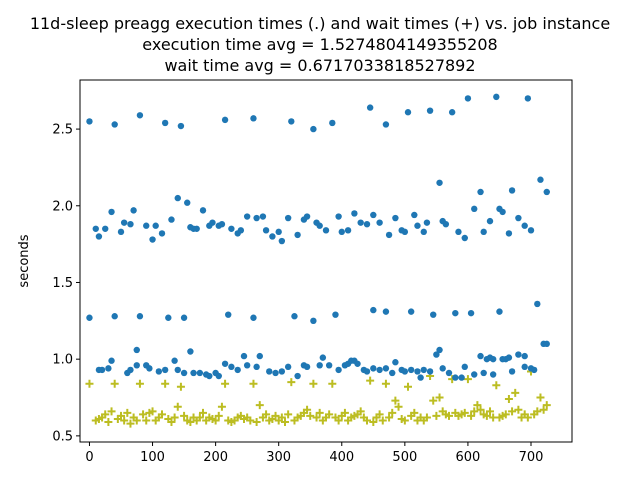  I want to click on y-axis-label: seconds, so click(24, 260).